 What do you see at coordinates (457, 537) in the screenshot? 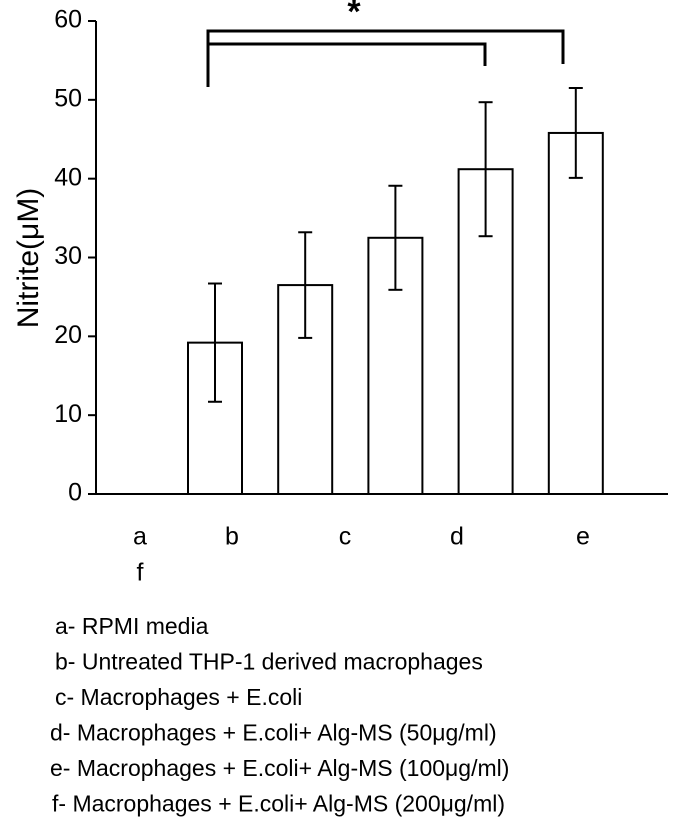
I see `x-tick-label: d` at bounding box center [457, 537].